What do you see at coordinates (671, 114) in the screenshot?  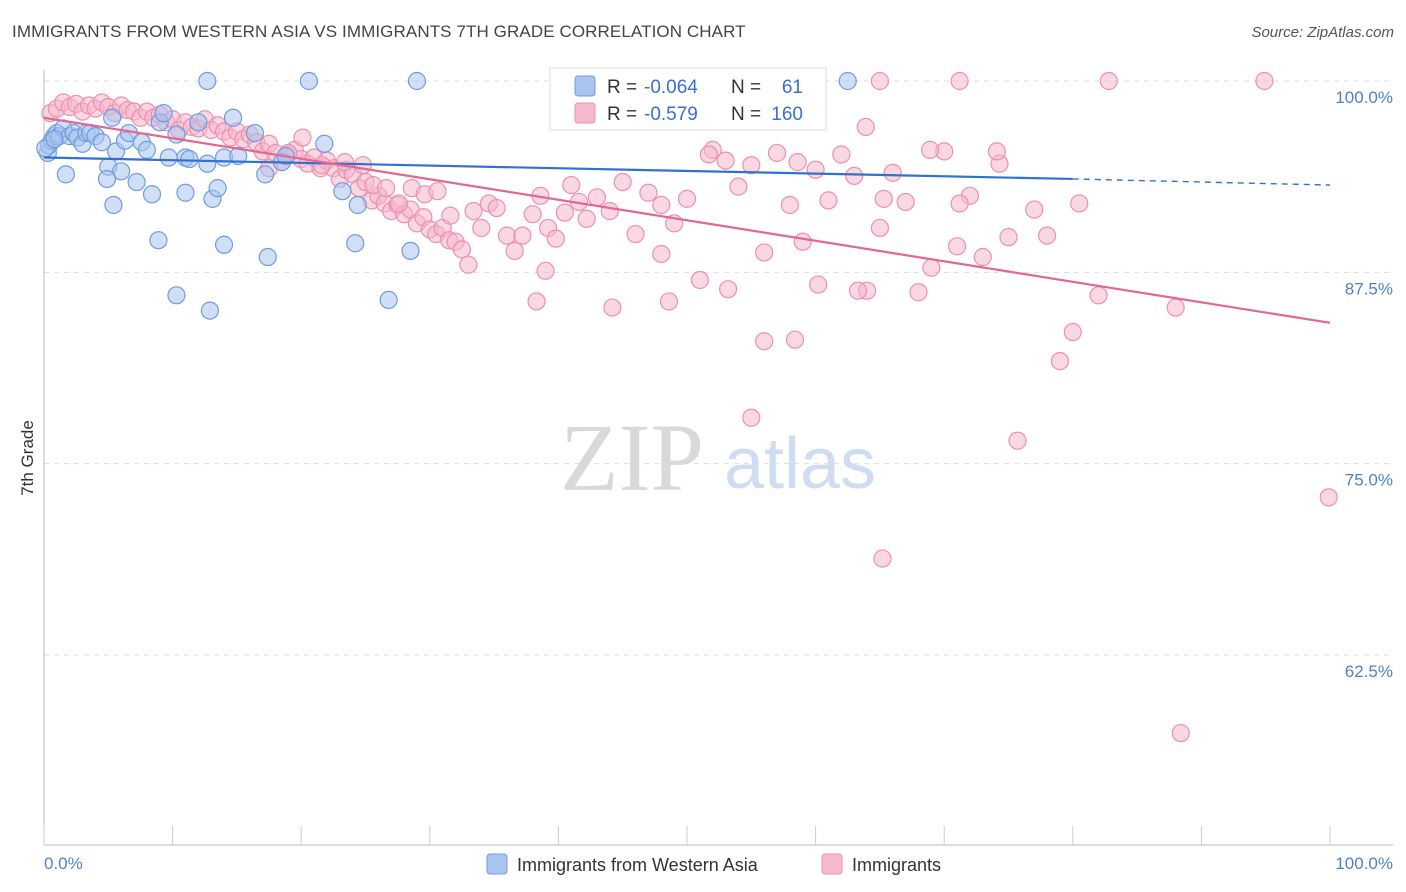 I see `legend-r-value-2: -0.579` at bounding box center [671, 114].